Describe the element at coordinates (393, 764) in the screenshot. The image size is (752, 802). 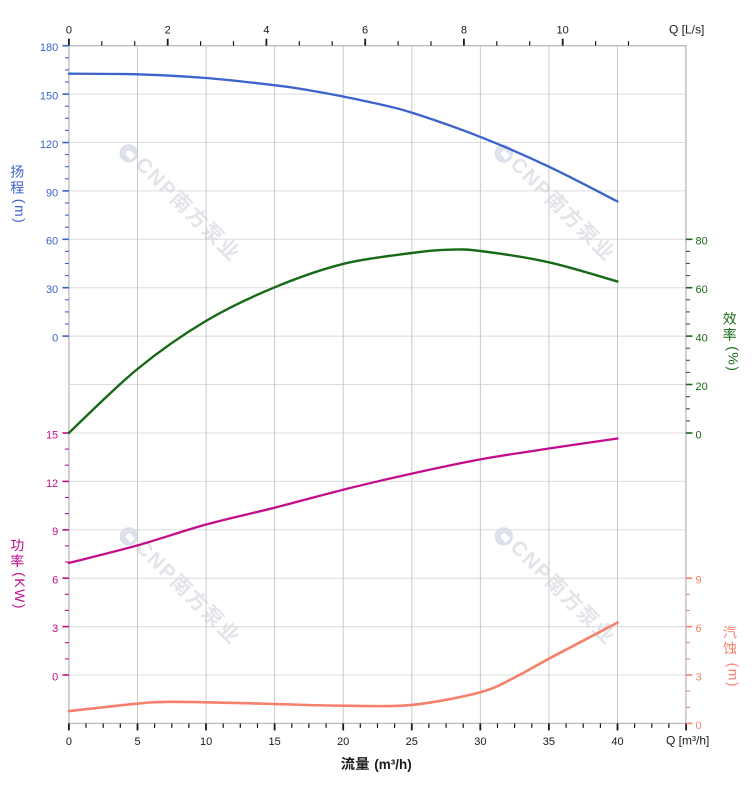
I see `svg-text: (m³/h)` at that location.